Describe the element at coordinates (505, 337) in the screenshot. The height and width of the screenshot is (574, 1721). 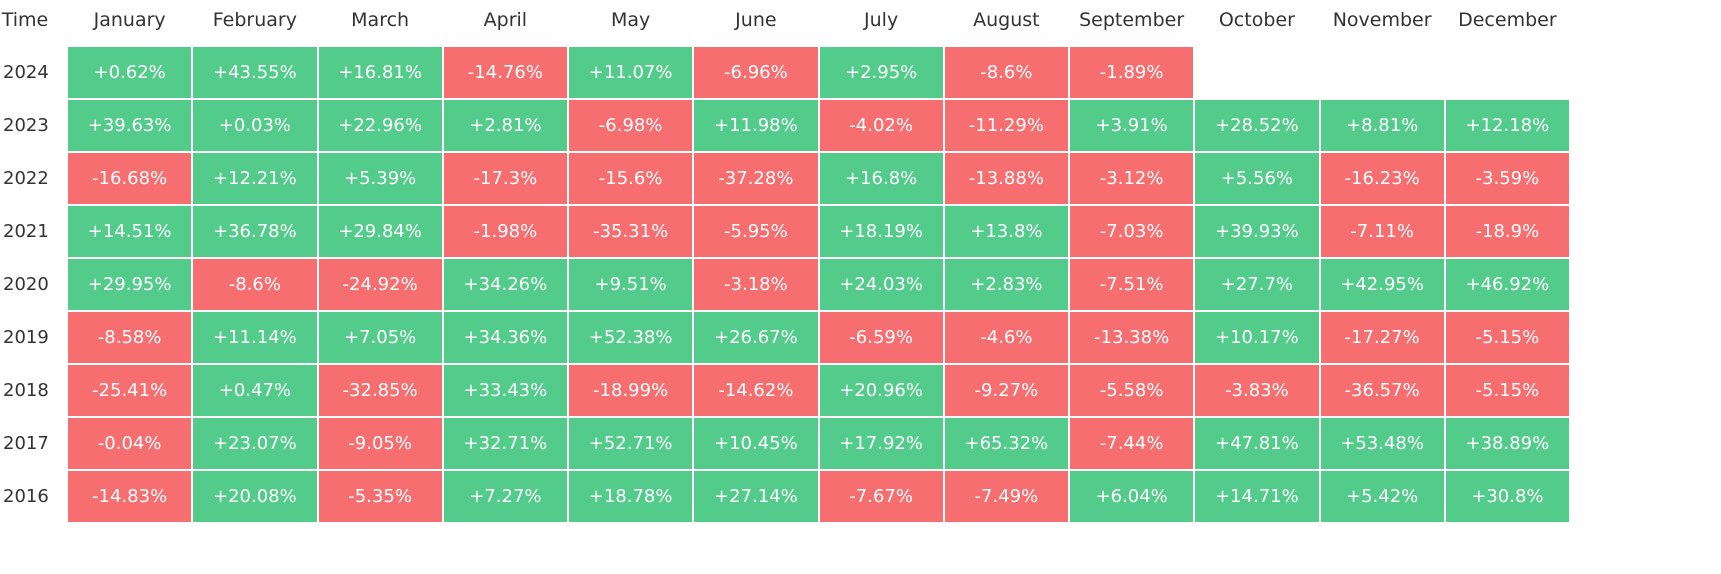
I see `return-cell: +34.36%` at that location.